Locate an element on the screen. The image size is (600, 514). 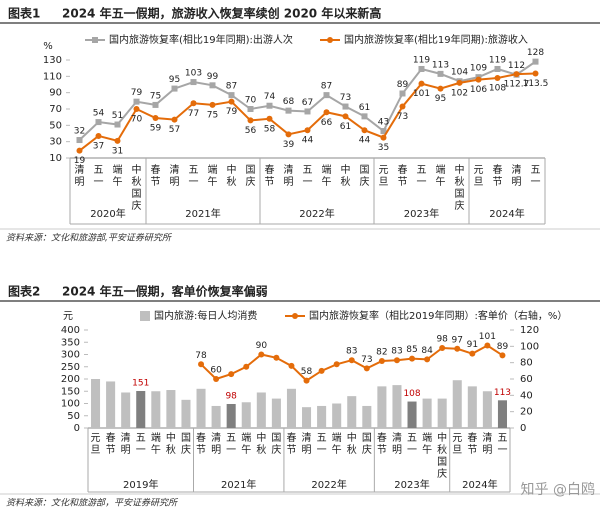
value-label: 70 is located at coordinates (137, 120).